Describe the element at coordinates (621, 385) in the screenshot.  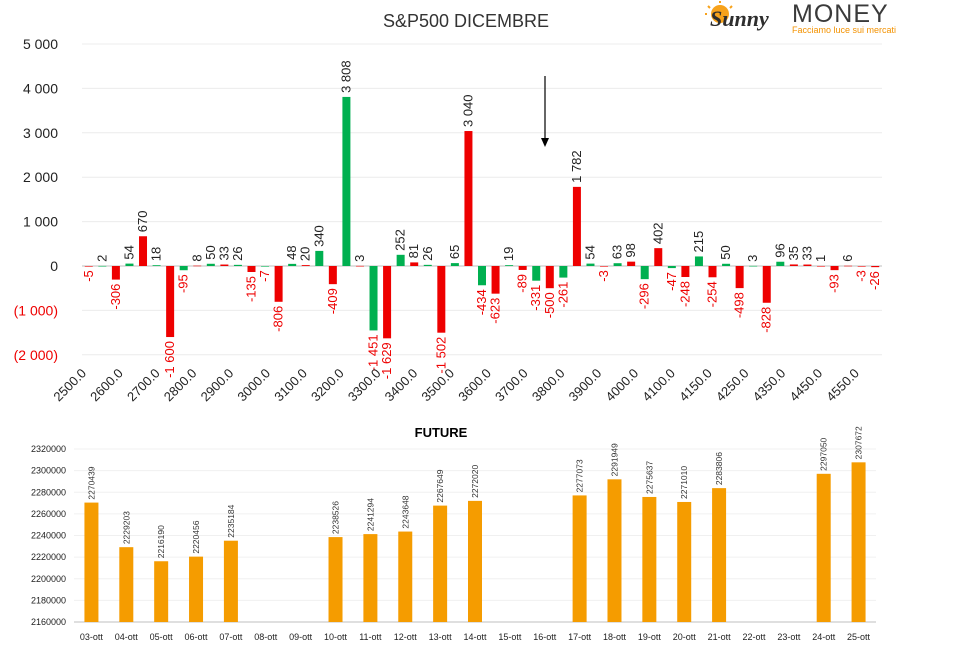
I see `main-chart-x-tick-label: 4000.0` at that location.